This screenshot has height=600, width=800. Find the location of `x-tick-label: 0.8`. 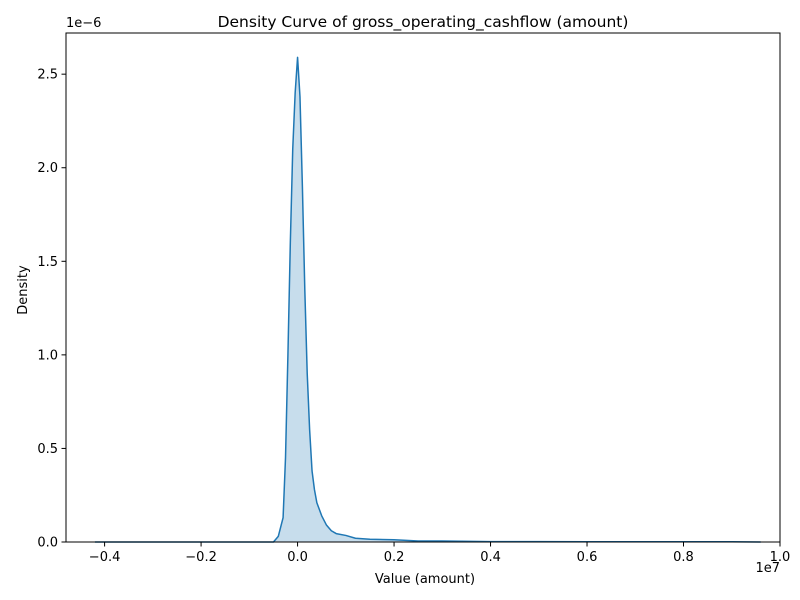

x-tick-label: 0.8 is located at coordinates (683, 557).